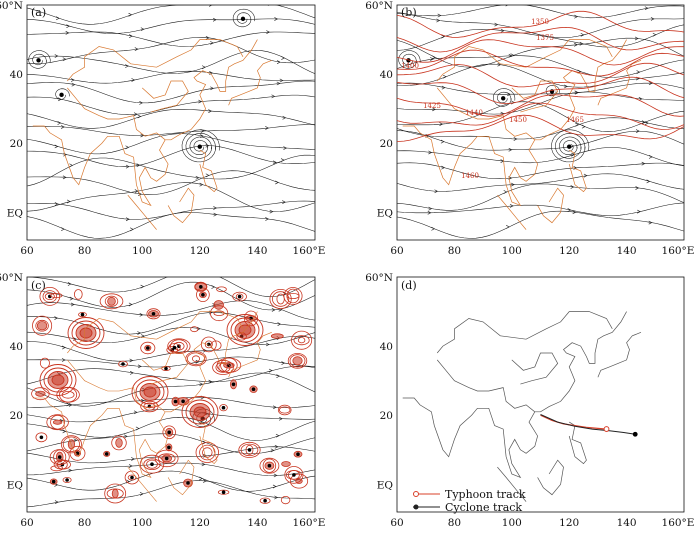  What do you see at coordinates (474, 113) in the screenshot?
I see `contour-label: 1440` at bounding box center [474, 113].